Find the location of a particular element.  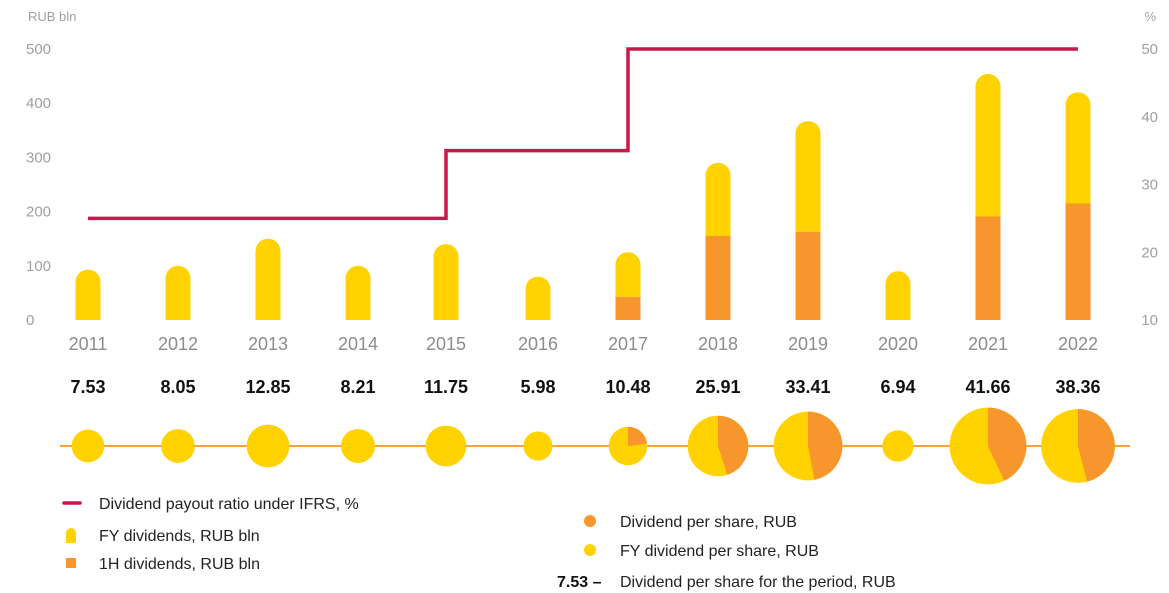

dps-value-label: 12.85 is located at coordinates (267, 387).